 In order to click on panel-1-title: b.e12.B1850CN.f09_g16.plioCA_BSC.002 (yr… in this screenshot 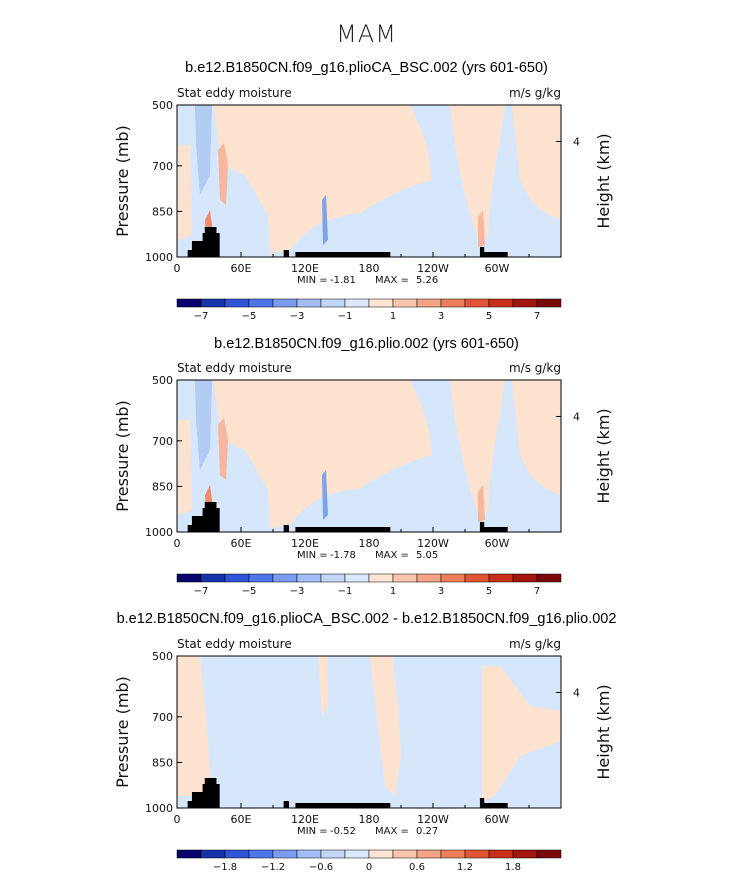, I will do `click(366, 68)`.